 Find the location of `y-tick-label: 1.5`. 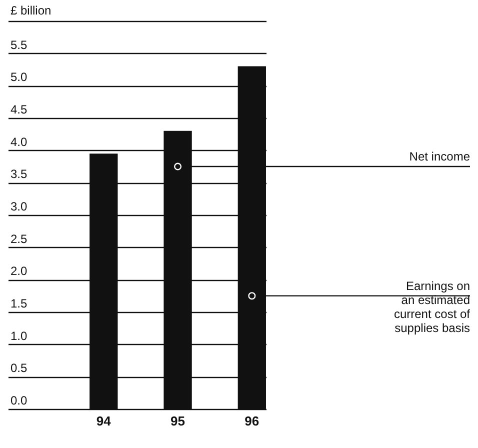

y-tick-label: 1.5 is located at coordinates (19, 303).